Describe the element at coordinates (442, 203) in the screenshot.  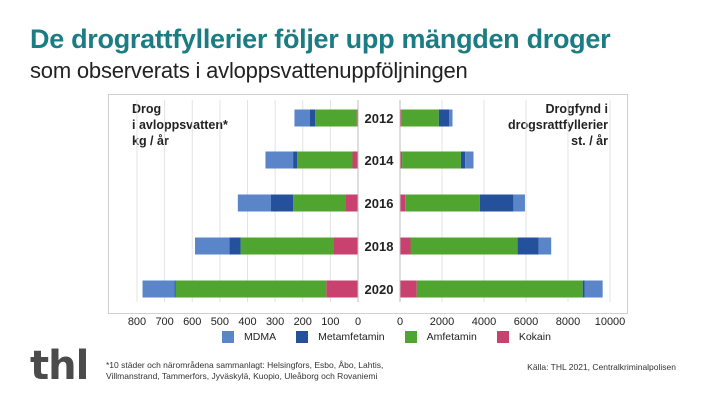
I see `right-bar-amfetamin-2016` at that location.